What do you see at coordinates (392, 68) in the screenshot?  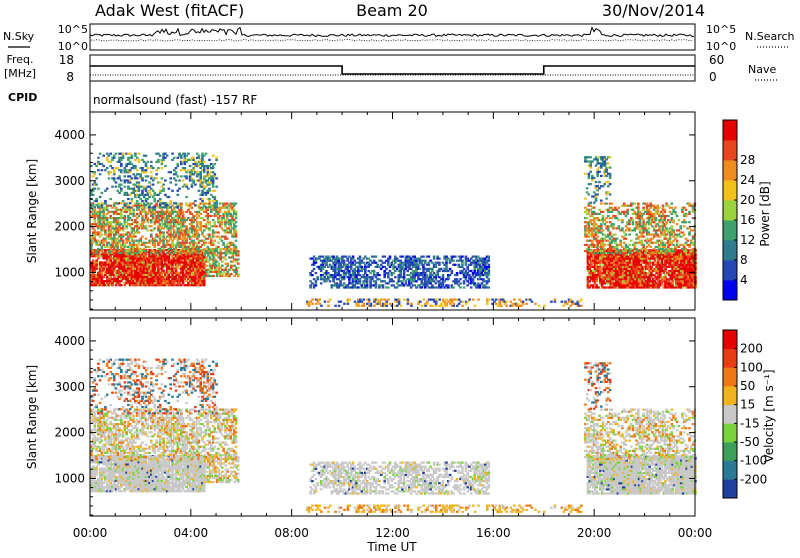 I see `freq-panel-frame` at bounding box center [392, 68].